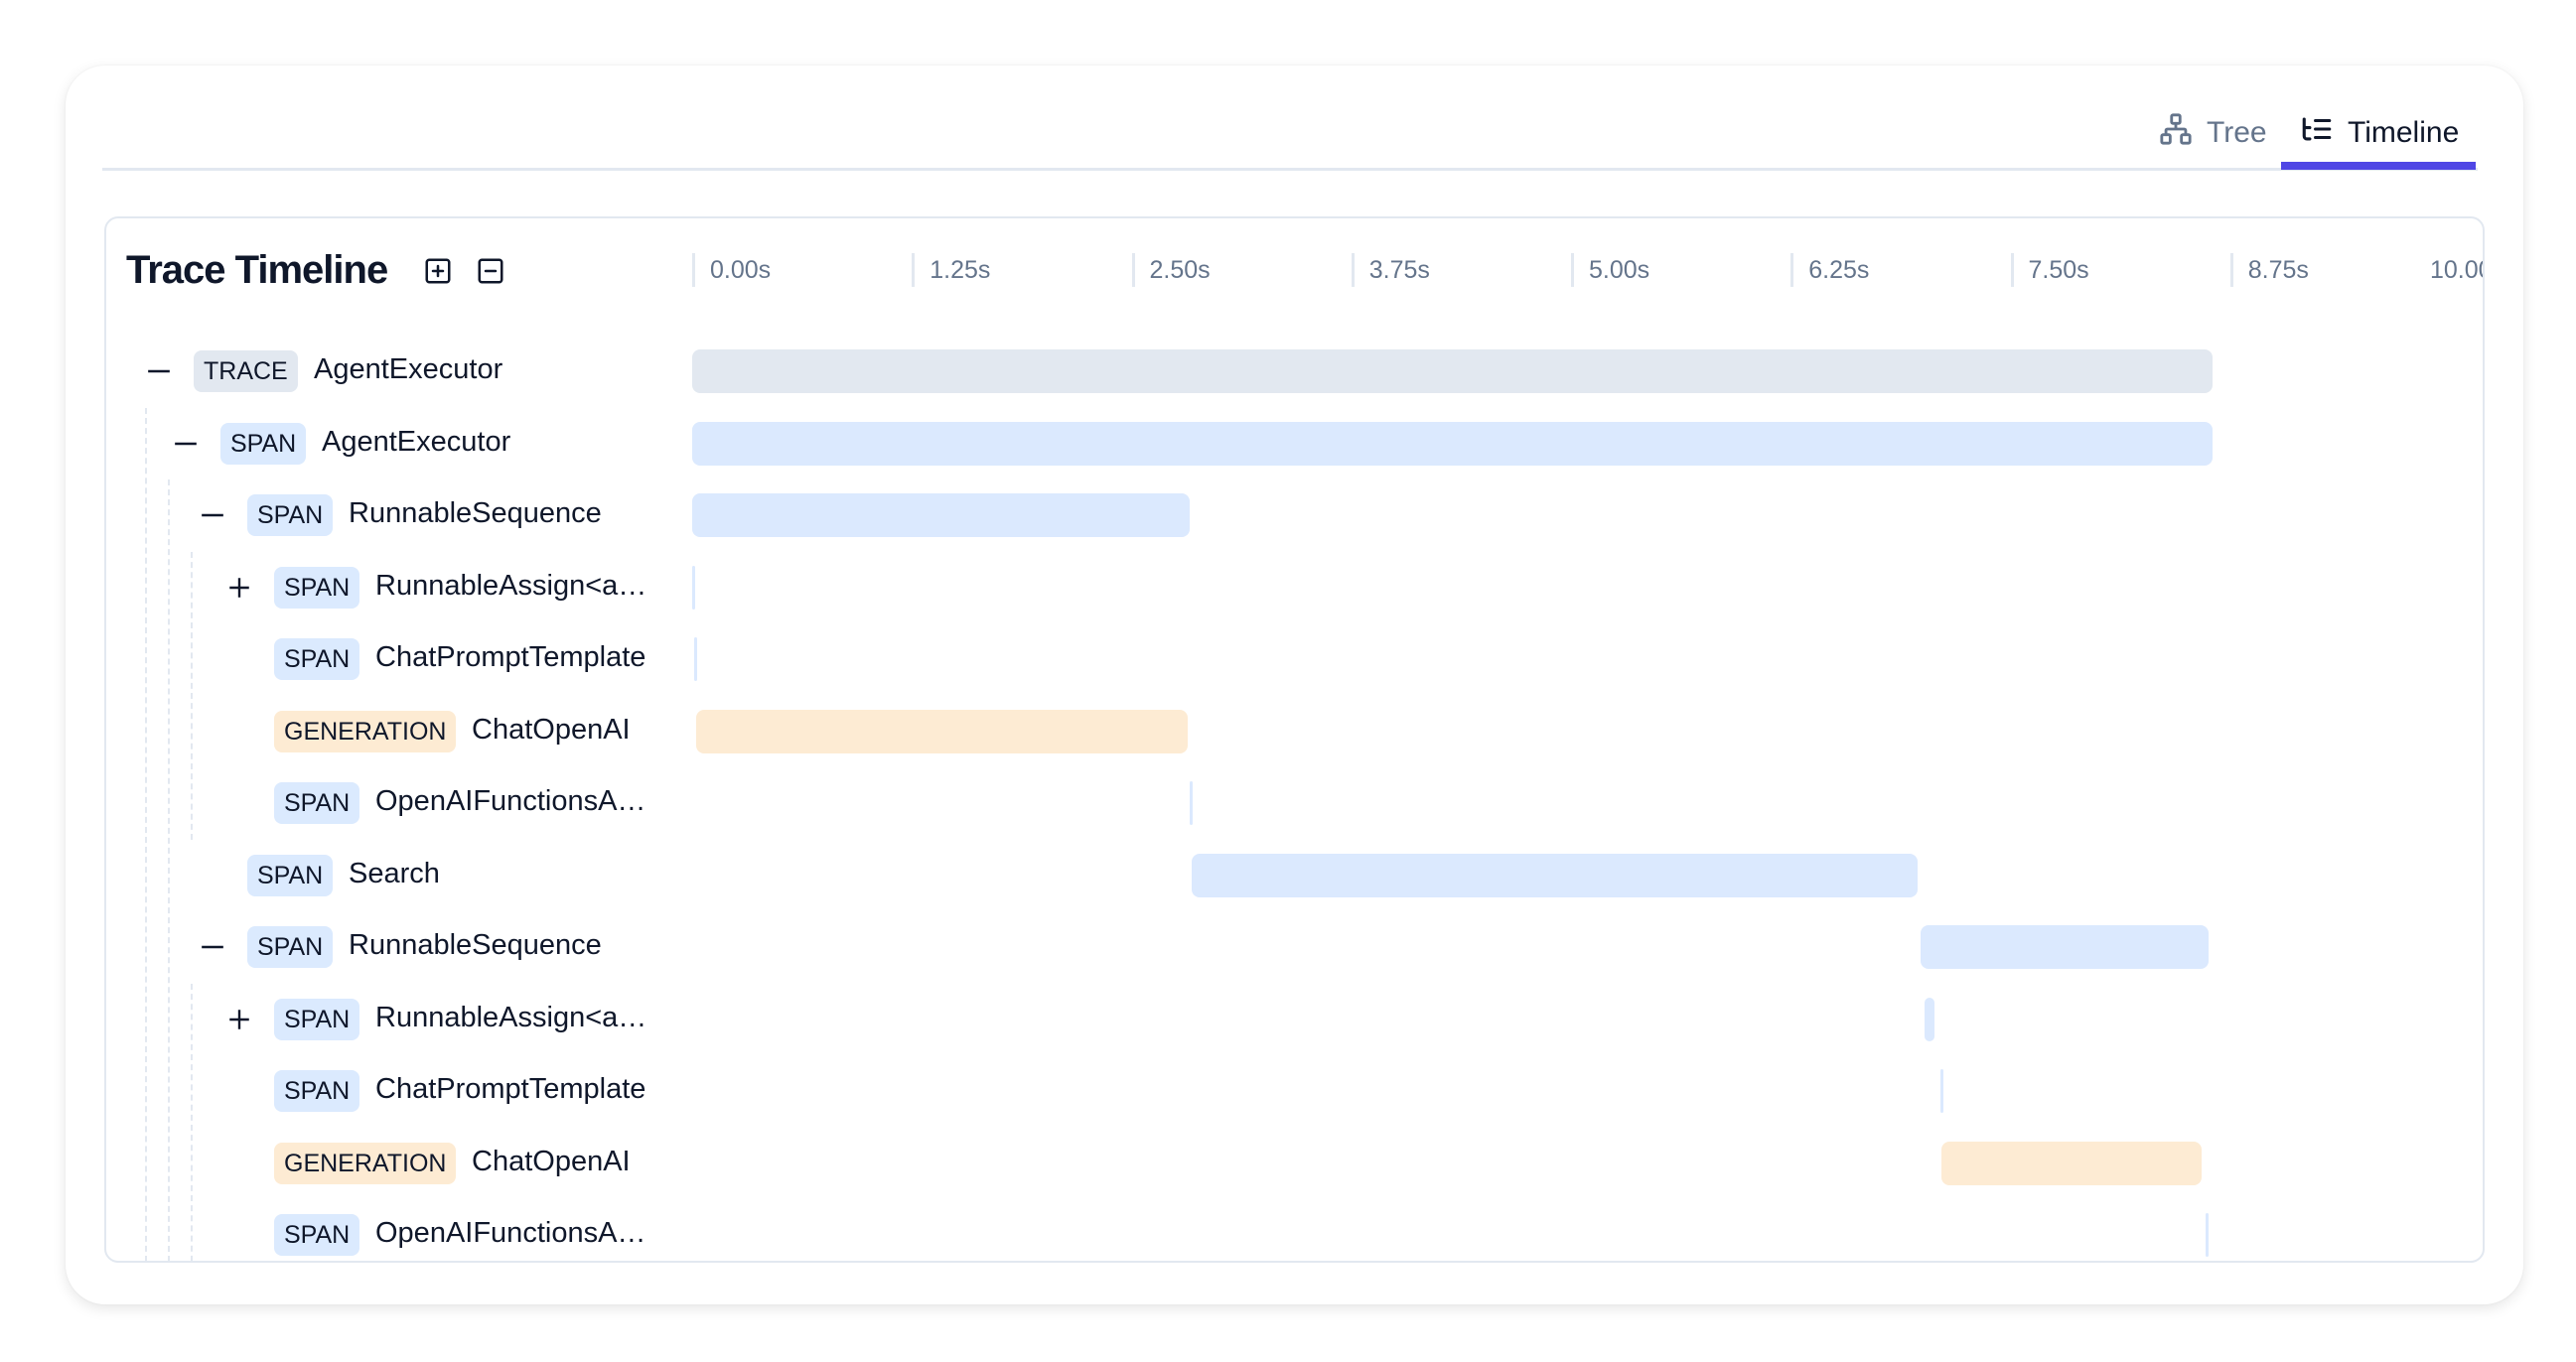 This screenshot has height=1362, width=2576. Describe the element at coordinates (1180, 270) in the screenshot. I see `axis-tick-label: 2.50s` at that location.